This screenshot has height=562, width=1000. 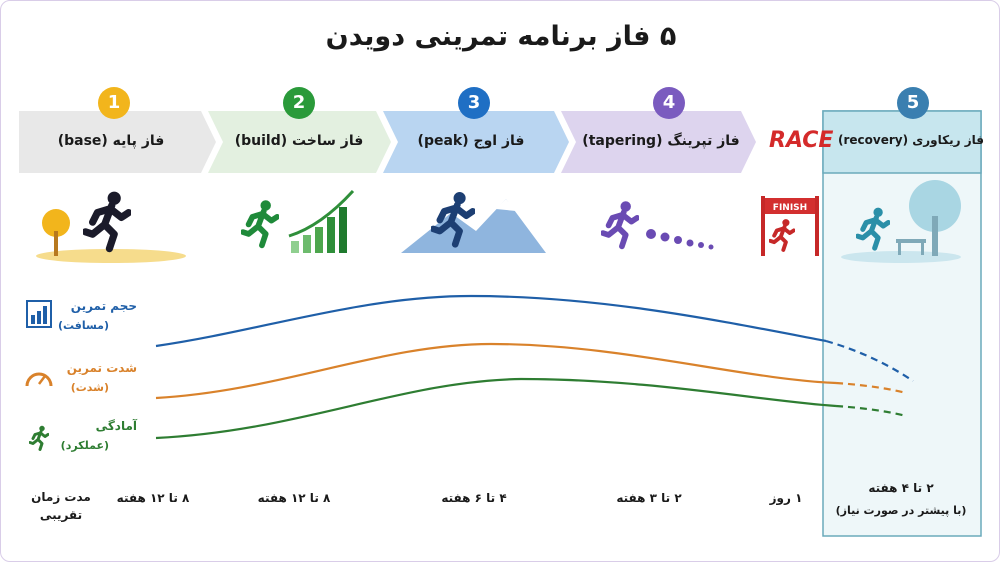 What do you see at coordinates (111, 141) in the screenshot?
I see `phase-label: فاز پایه (base)` at bounding box center [111, 141].